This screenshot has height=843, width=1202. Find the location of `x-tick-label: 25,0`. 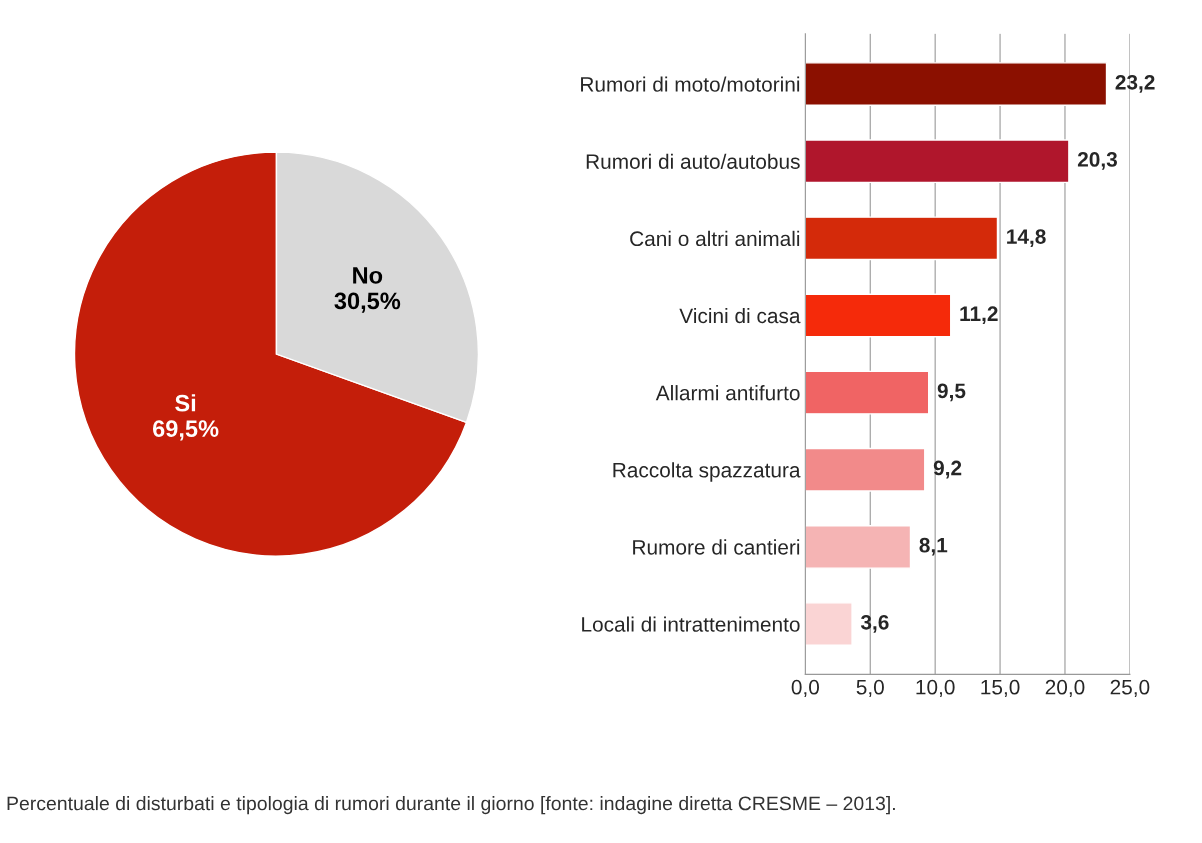

x-tick-label: 25,0 is located at coordinates (1130, 688).